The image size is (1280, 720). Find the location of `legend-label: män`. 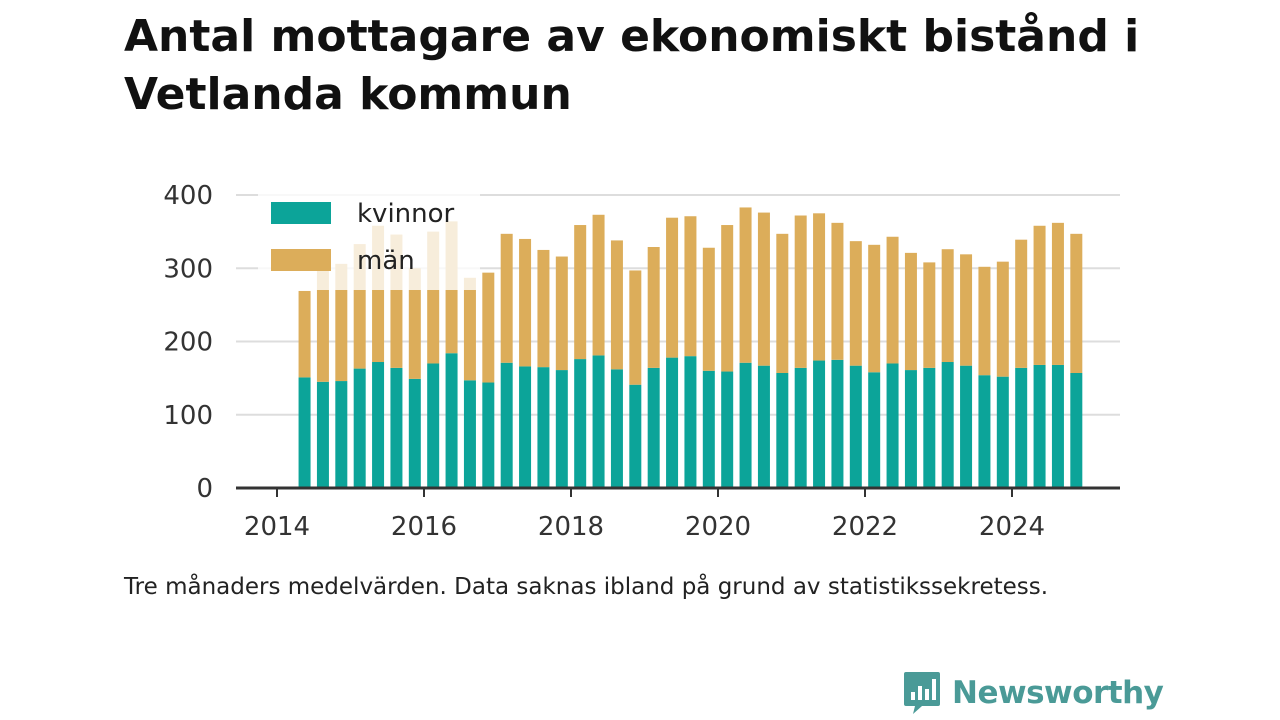

legend-label: män is located at coordinates (386, 261).